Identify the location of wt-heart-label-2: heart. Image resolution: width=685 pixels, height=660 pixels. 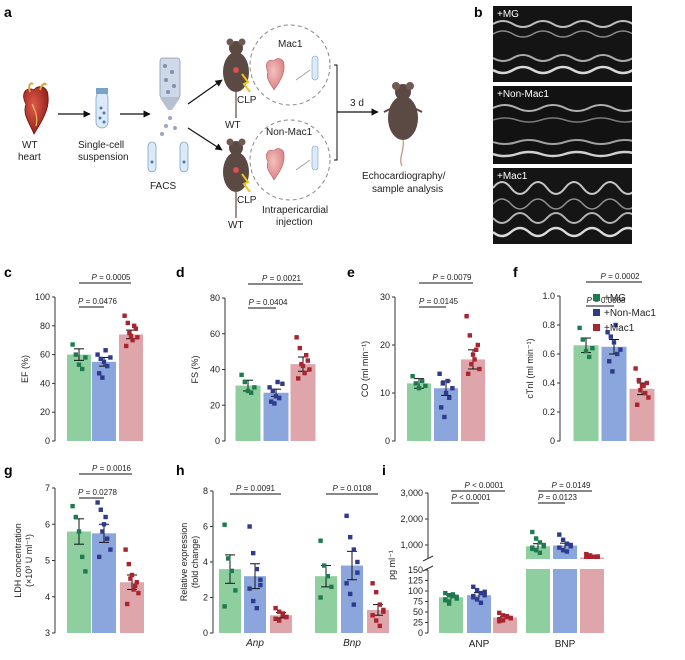
(29, 157).